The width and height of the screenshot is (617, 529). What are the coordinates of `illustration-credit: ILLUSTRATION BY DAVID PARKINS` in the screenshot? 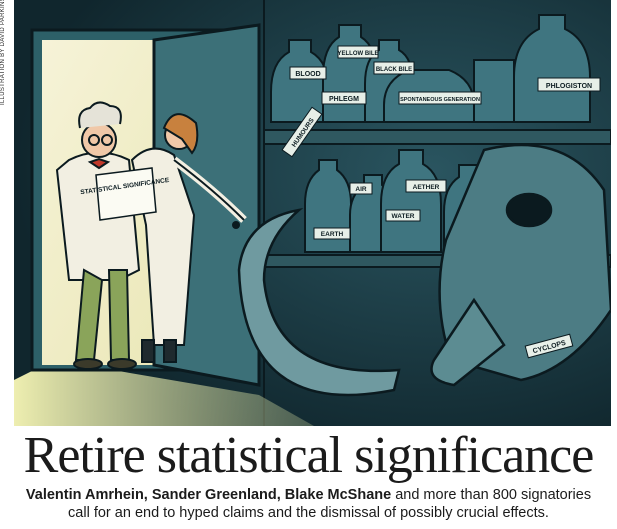 It's located at (3, 52).